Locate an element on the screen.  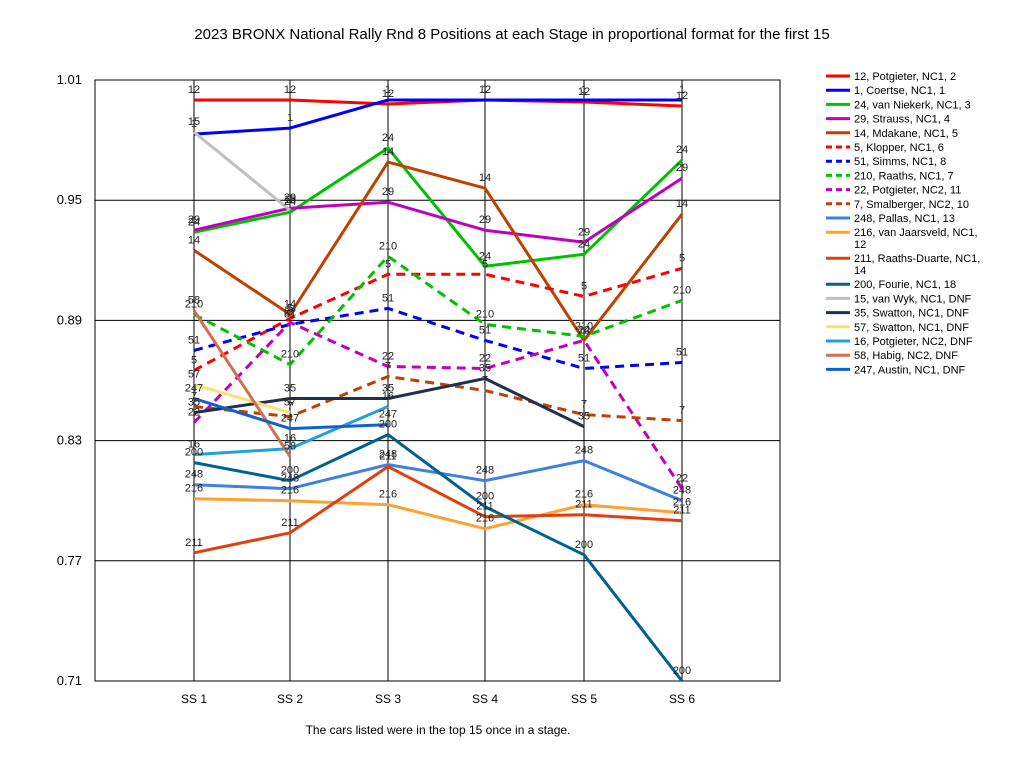
legend-label: 216, van Jaarsveld, NC1, 12 is located at coordinates (916, 239).